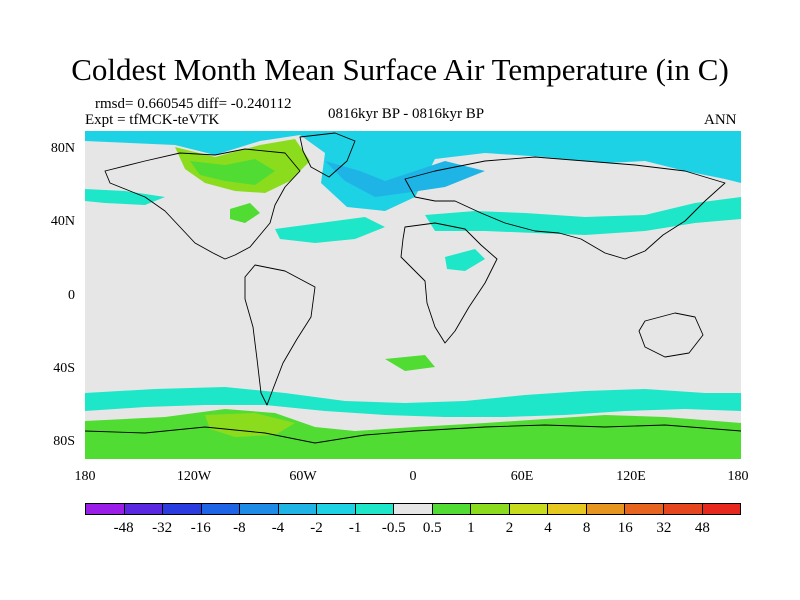 This screenshot has height=600, width=800. I want to click on canada-warm-core, so click(232, 172).